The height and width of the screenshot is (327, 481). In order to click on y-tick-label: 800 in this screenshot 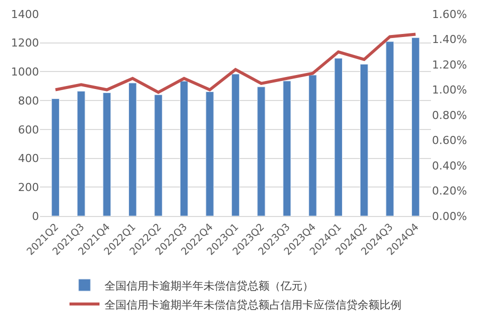, I will do `click(28, 101)`.